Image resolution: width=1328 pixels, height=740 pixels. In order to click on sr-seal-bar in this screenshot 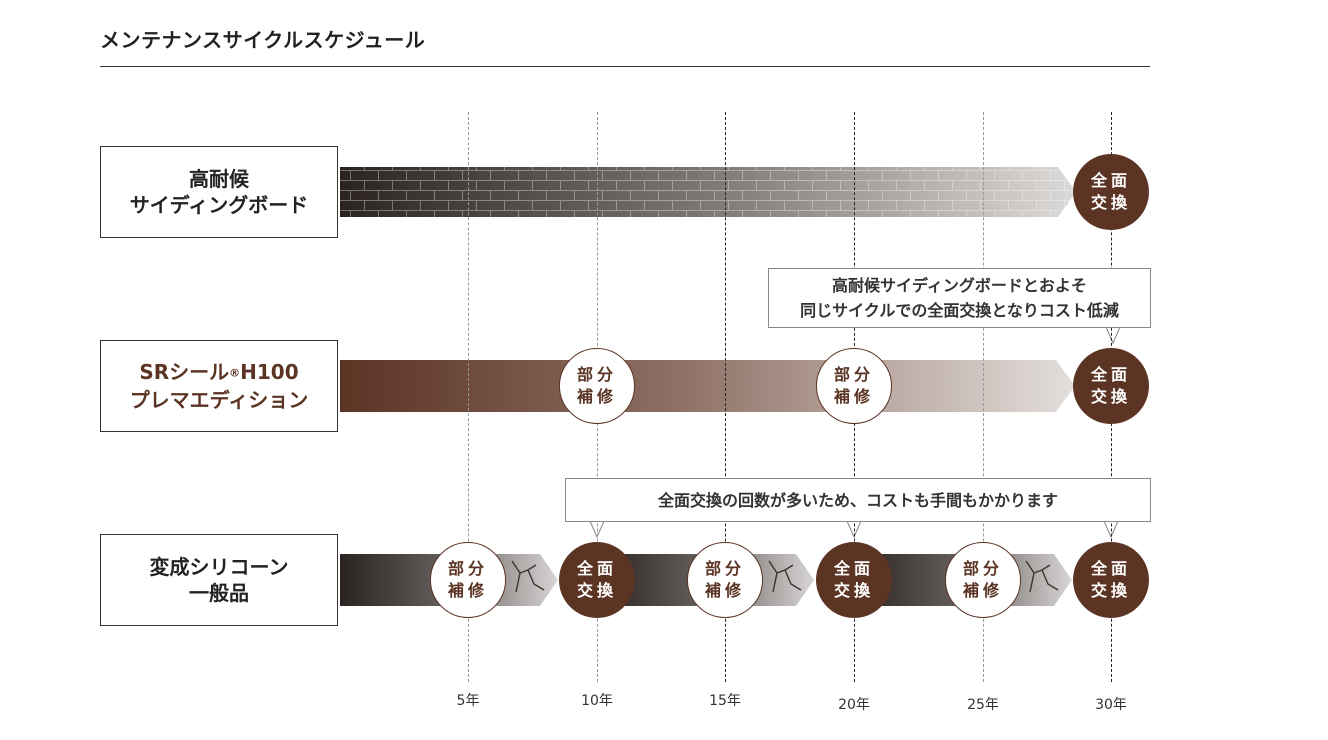, I will do `click(707, 386)`.